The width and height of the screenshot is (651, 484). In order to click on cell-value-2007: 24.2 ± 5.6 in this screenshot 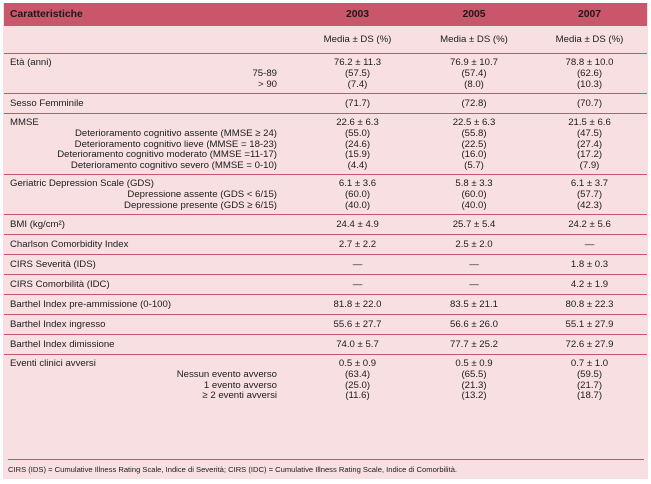, I will do `click(589, 224)`.